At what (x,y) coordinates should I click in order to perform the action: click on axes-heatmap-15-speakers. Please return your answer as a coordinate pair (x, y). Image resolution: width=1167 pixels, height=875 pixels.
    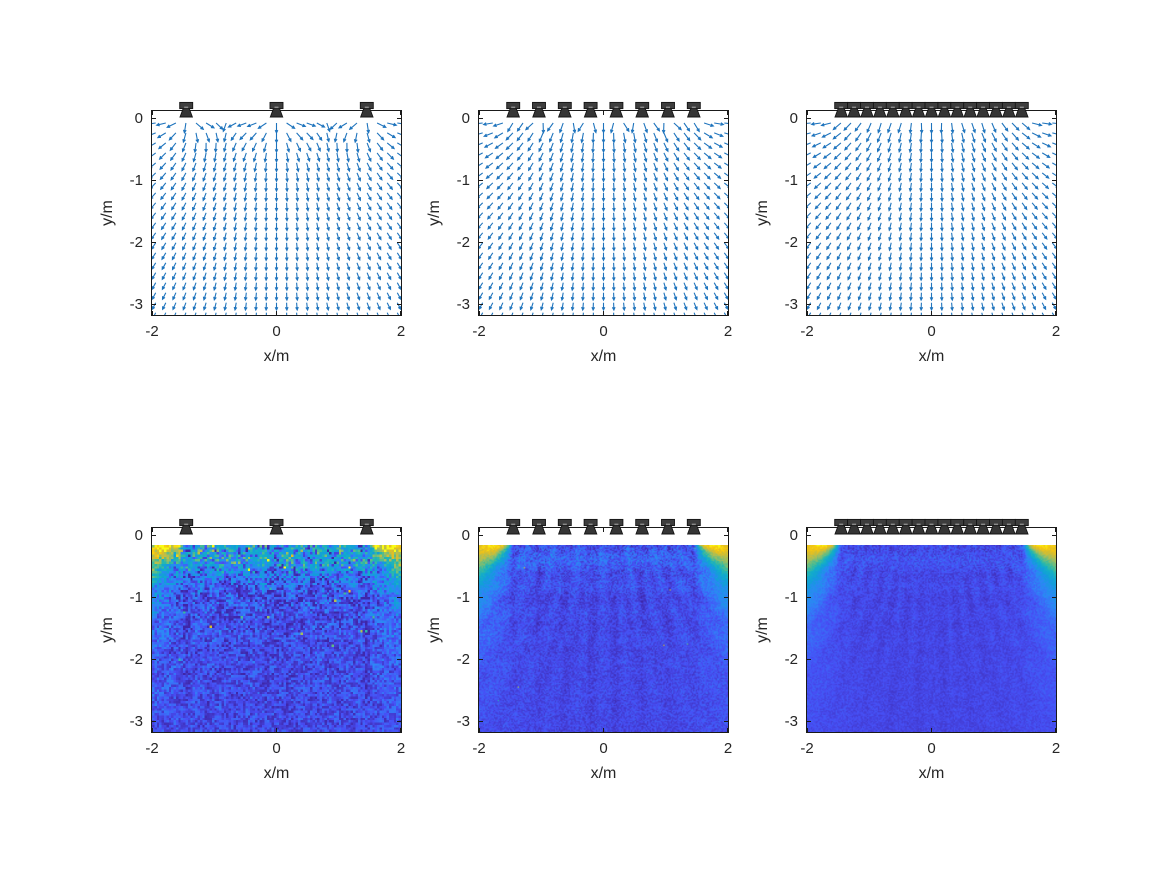
    Looking at the image, I should click on (931, 630).